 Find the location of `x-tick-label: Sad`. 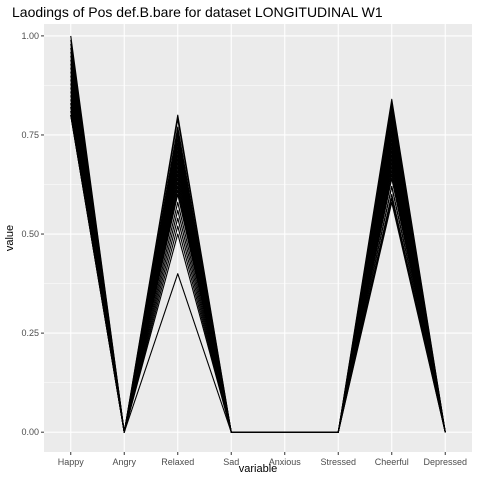

x-tick-label: Sad is located at coordinates (231, 462).